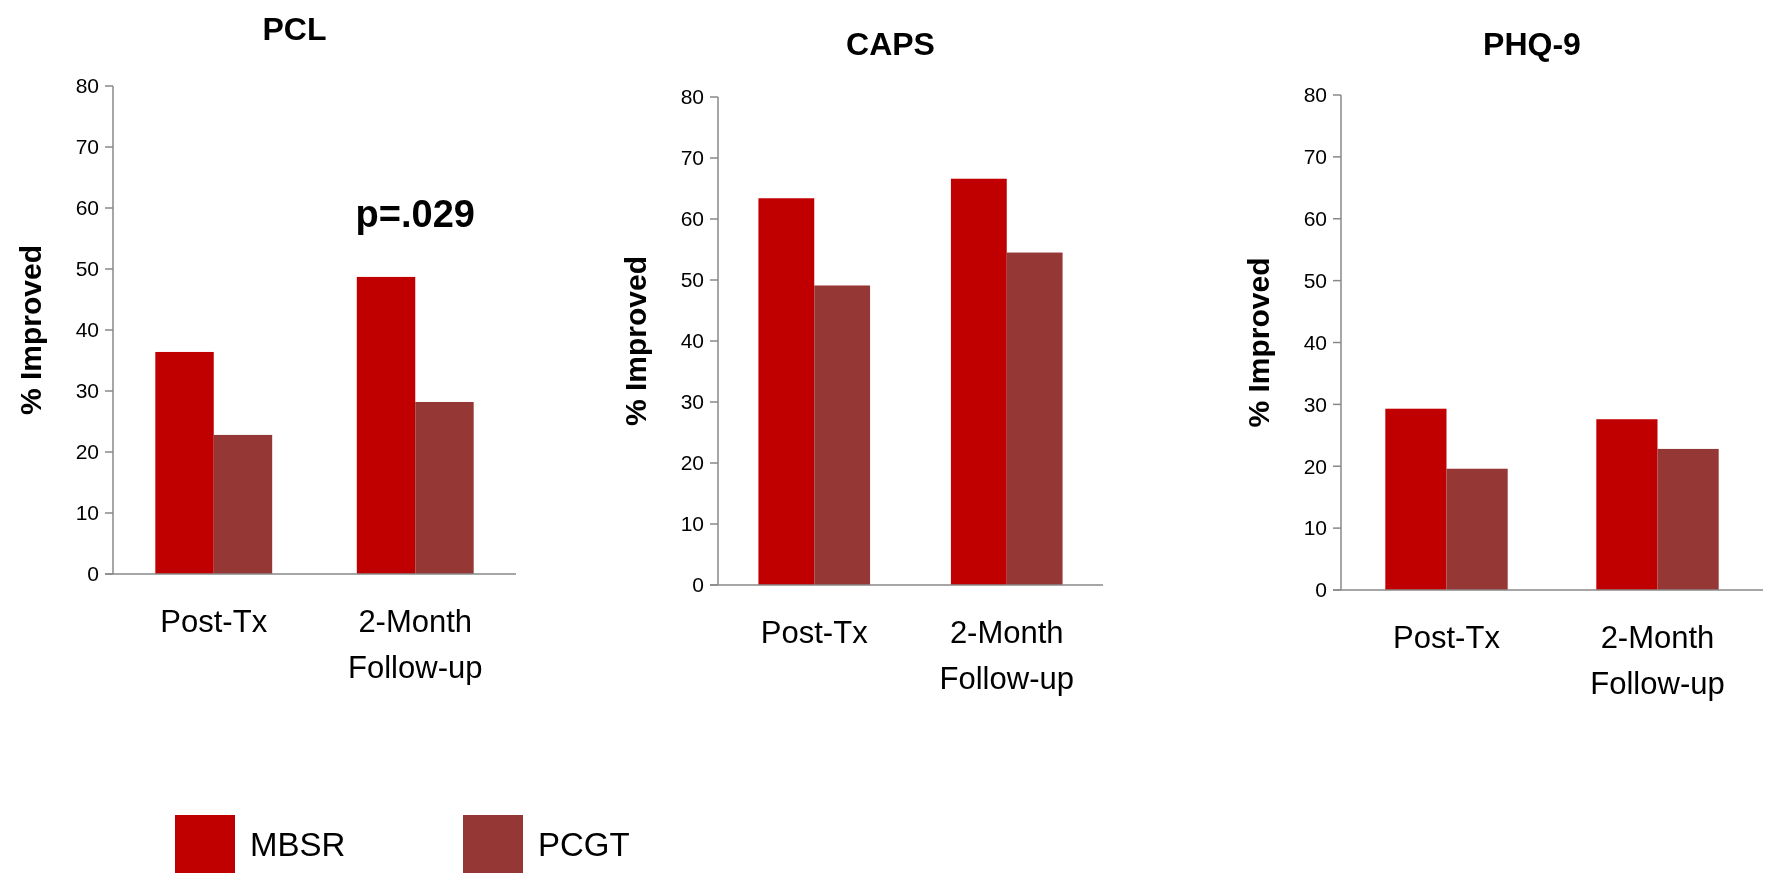 The image size is (1771, 880). Describe the element at coordinates (415, 214) in the screenshot. I see `annotation: p=.029` at that location.